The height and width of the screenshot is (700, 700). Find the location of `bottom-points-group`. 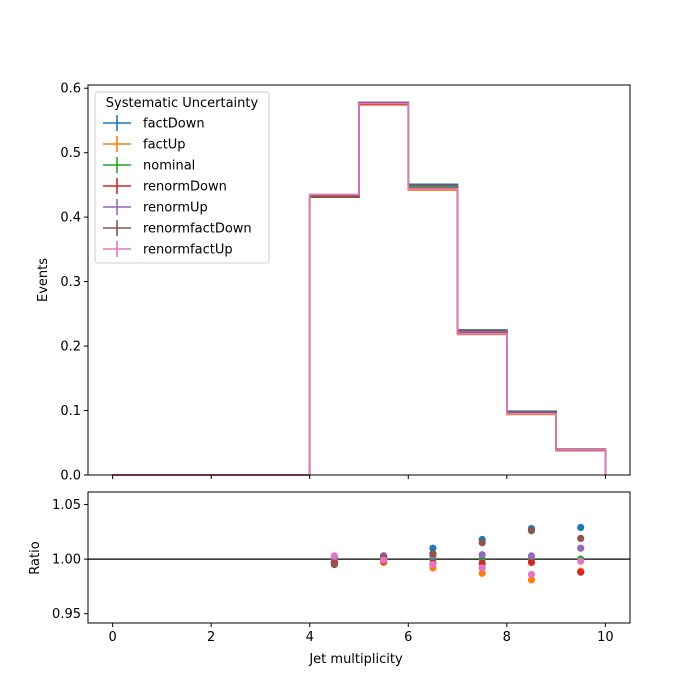

bottom-points-group is located at coordinates (457, 553).